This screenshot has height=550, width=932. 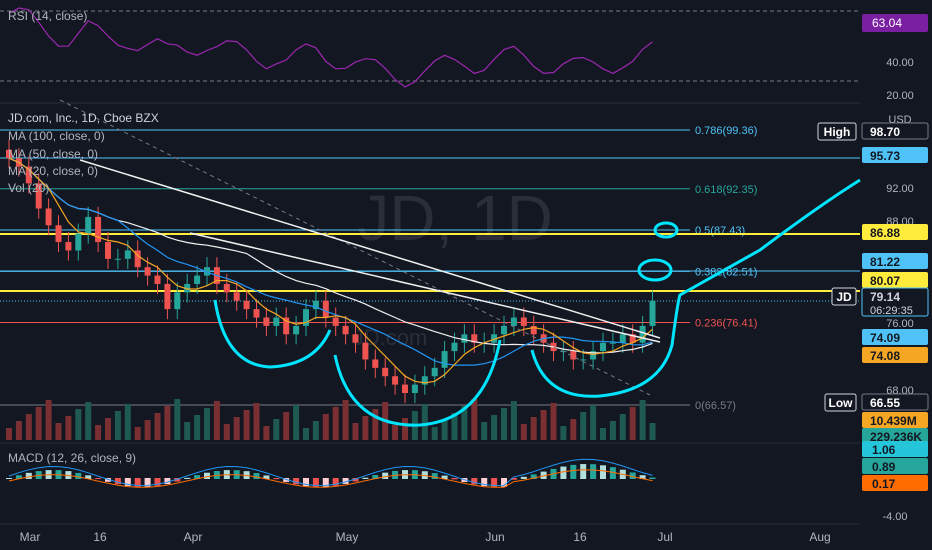 I want to click on price-tick: 92.00, so click(x=900, y=189).